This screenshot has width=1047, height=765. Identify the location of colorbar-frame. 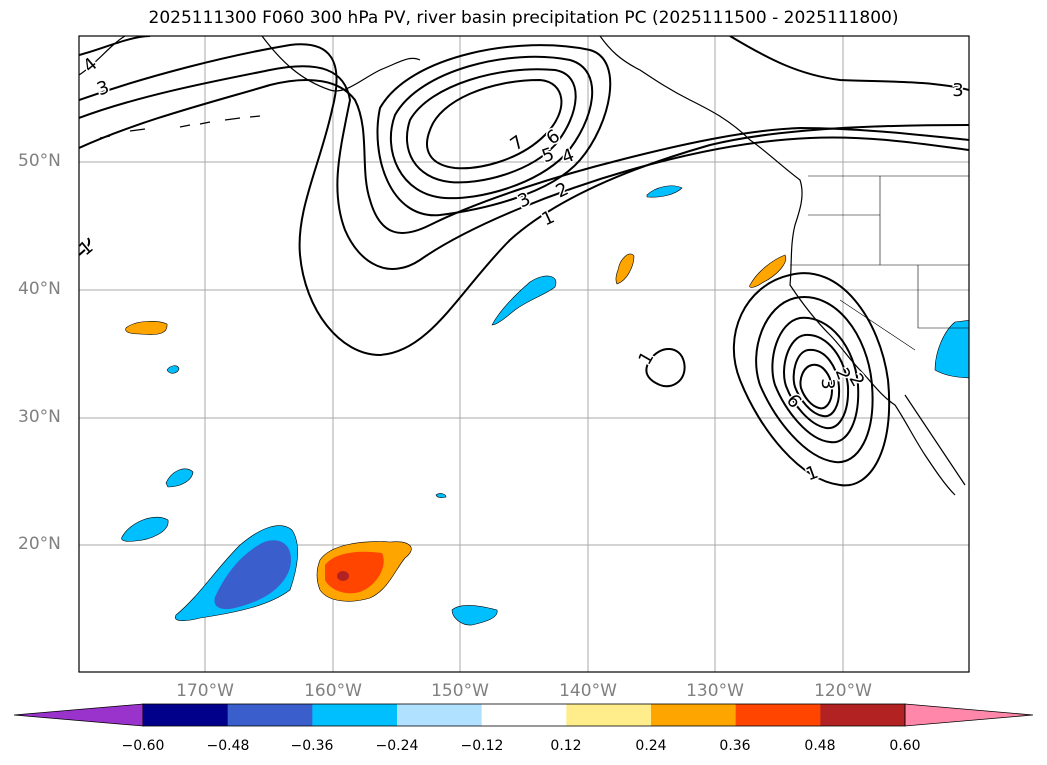
(524, 715).